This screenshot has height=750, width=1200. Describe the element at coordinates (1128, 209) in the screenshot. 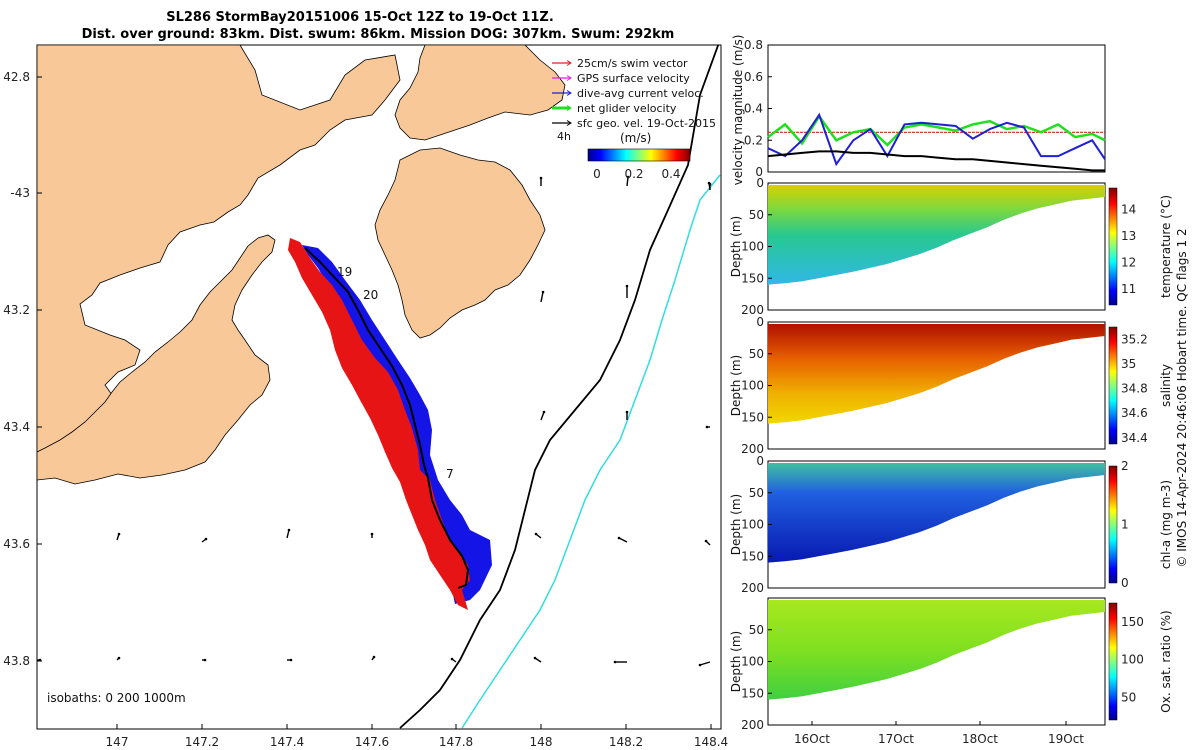

I see `colorbar-tick-label: 14` at that location.